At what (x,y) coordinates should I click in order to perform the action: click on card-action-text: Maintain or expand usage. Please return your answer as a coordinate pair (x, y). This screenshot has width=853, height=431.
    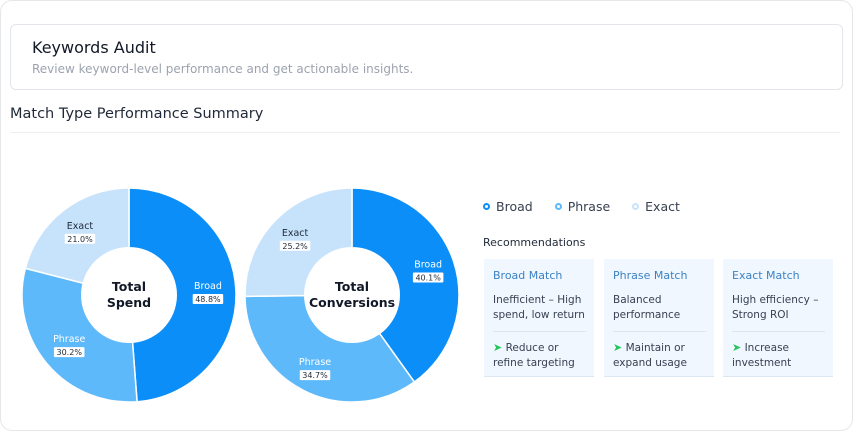
    Looking at the image, I should click on (650, 355).